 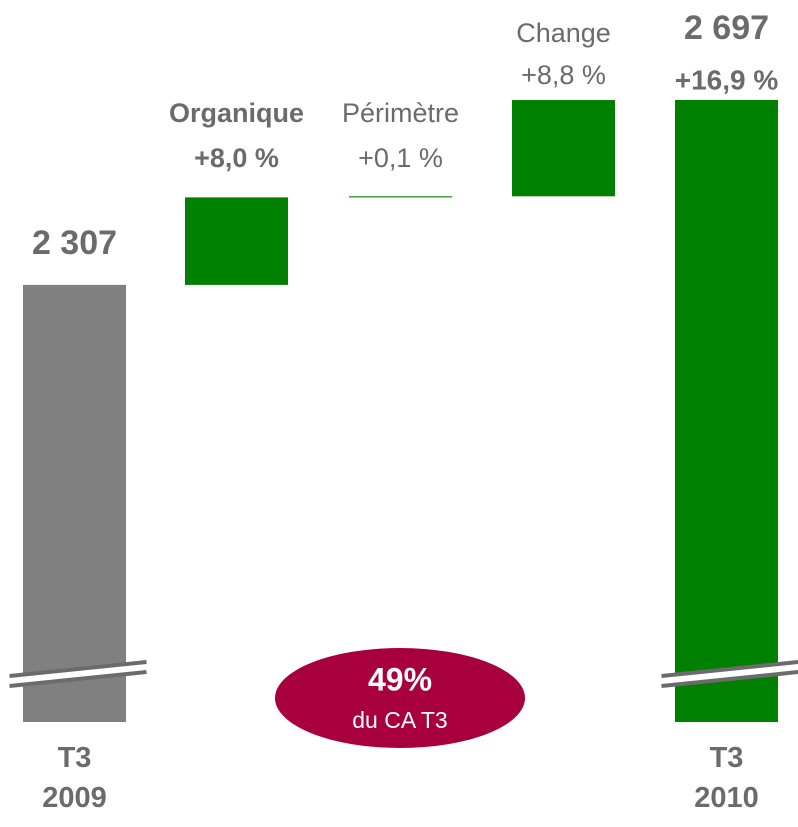 What do you see at coordinates (400, 158) in the screenshot?
I see `value-label: +0,1 %` at bounding box center [400, 158].